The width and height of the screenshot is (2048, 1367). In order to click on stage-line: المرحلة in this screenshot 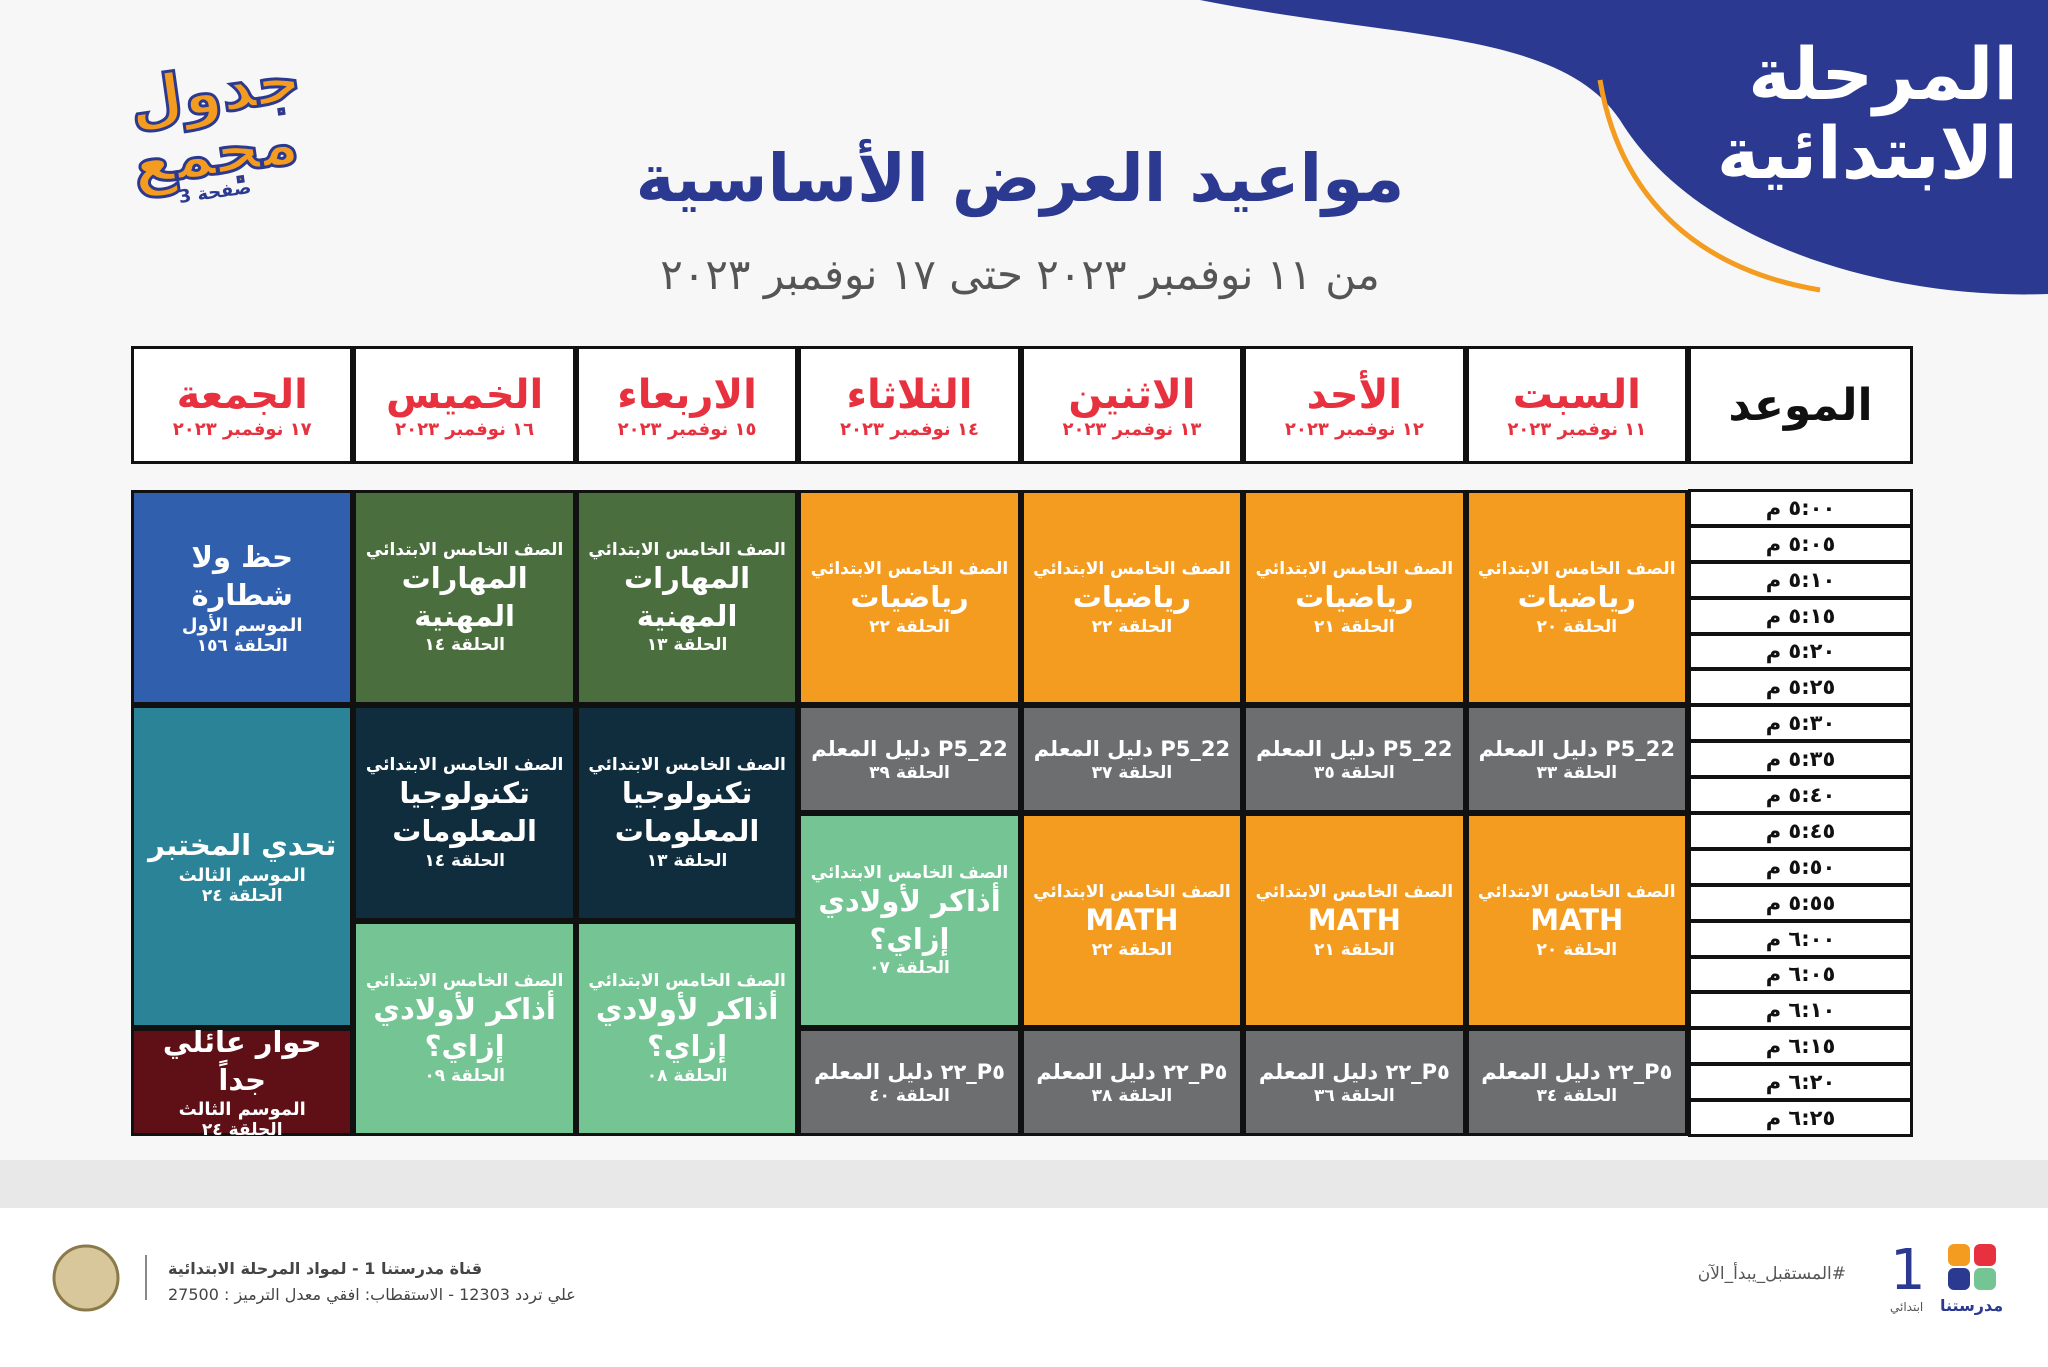, I will do `click(1883, 74)`.